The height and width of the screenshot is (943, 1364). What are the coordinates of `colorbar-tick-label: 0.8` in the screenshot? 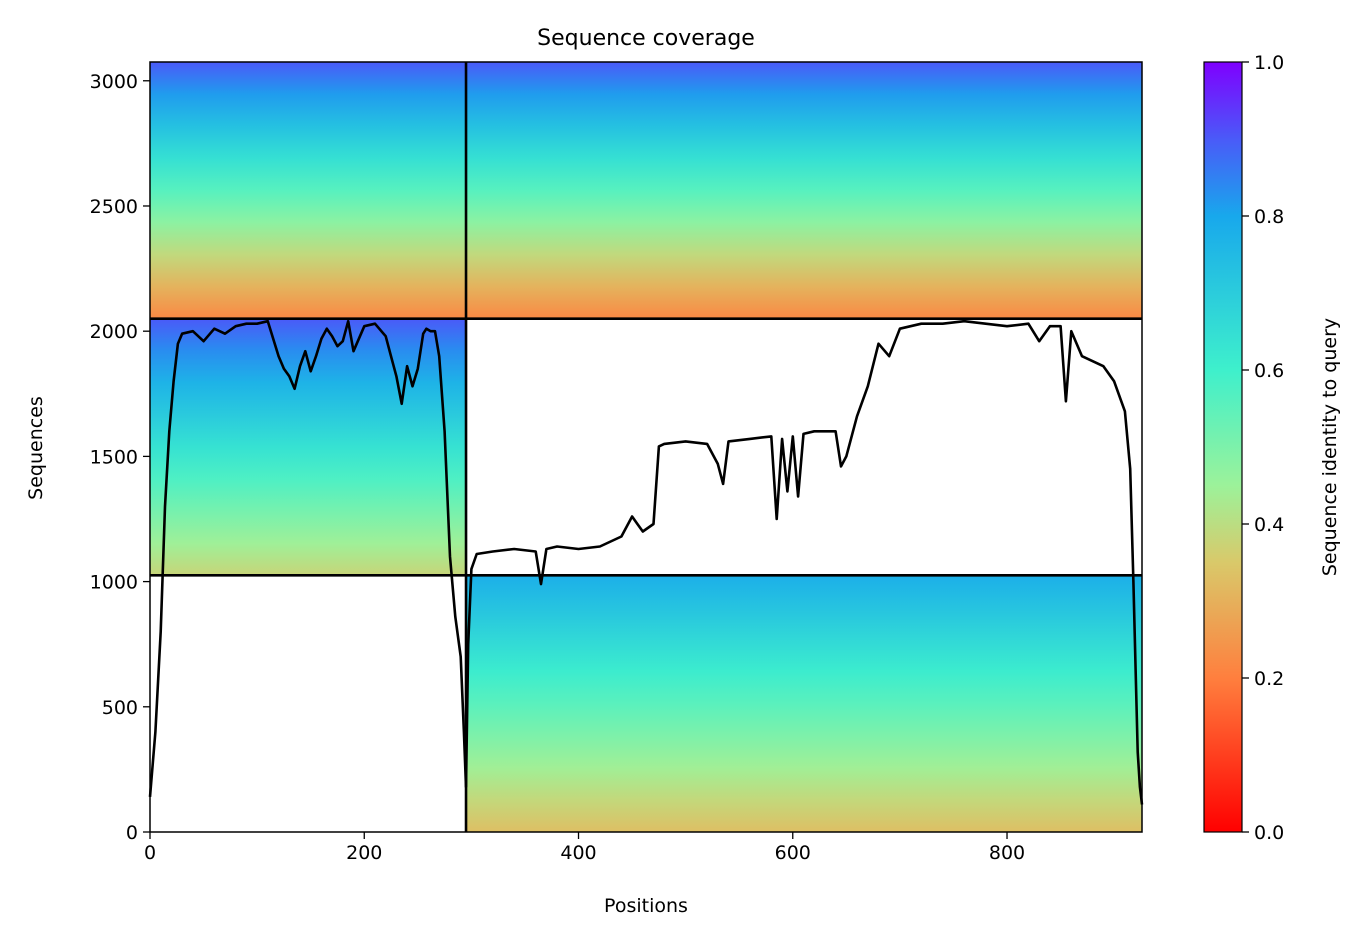 It's located at (1269, 217).